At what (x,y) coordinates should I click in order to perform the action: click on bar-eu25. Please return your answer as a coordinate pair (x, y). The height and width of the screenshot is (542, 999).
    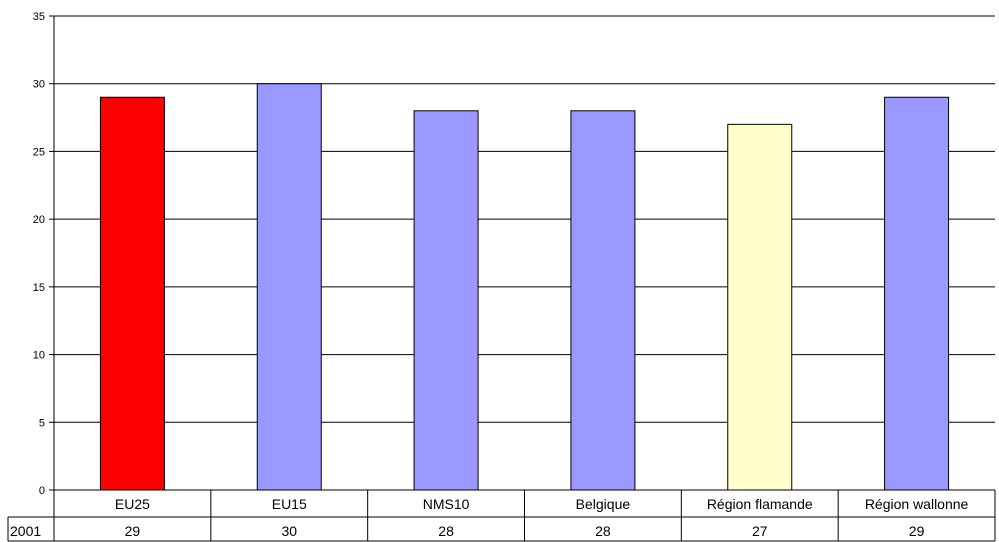
    Looking at the image, I should click on (132, 293).